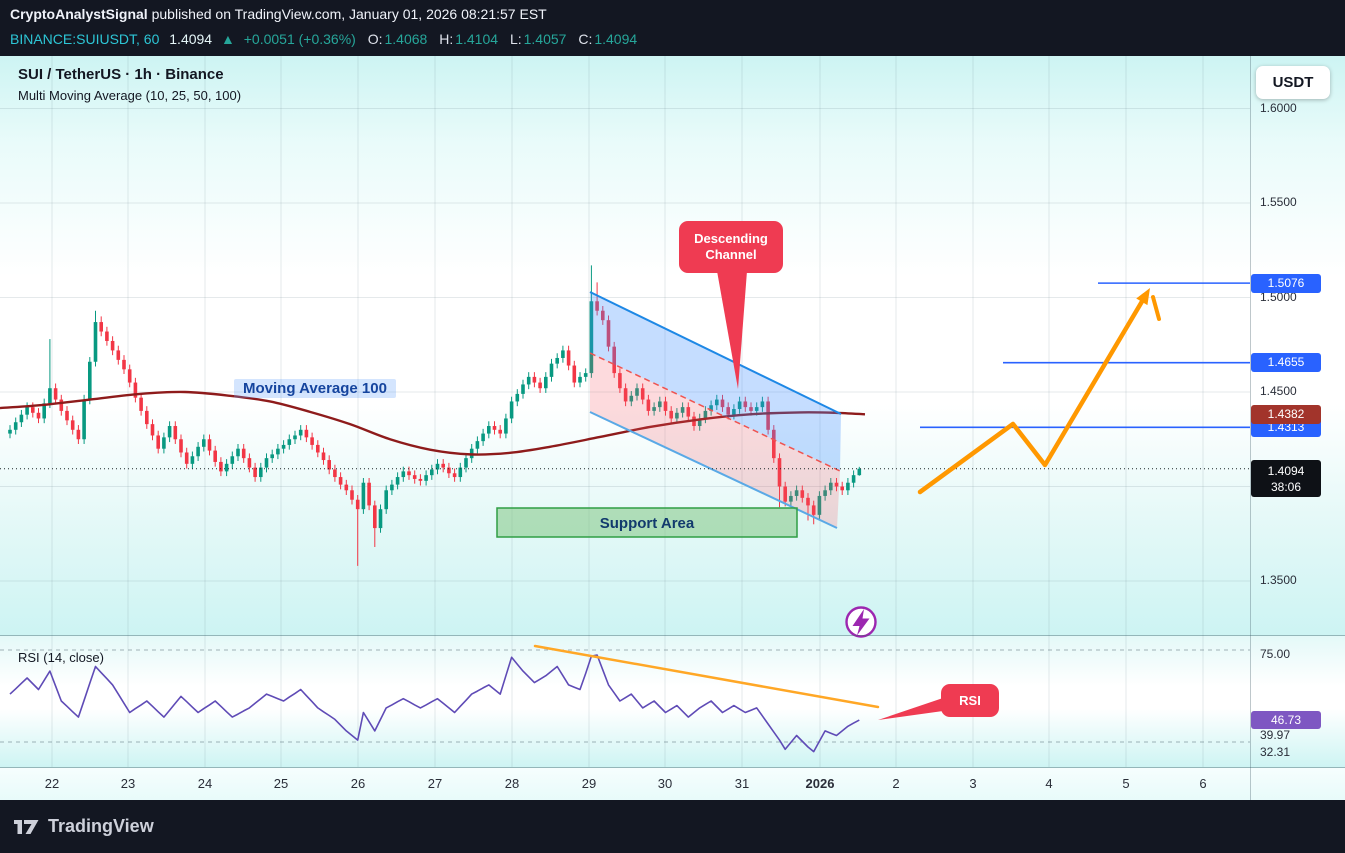 This screenshot has height=853, width=1345. Describe the element at coordinates (130, 95) in the screenshot. I see `indicator-title: Multi Moving Average (10, 25, 50, 100)` at that location.